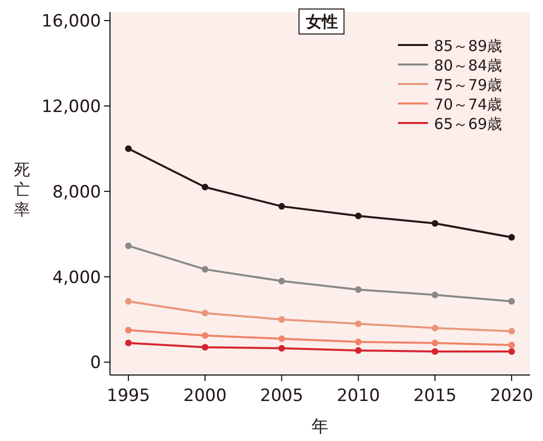  I want to click on legend-label: 80～84歳, so click(468, 65).